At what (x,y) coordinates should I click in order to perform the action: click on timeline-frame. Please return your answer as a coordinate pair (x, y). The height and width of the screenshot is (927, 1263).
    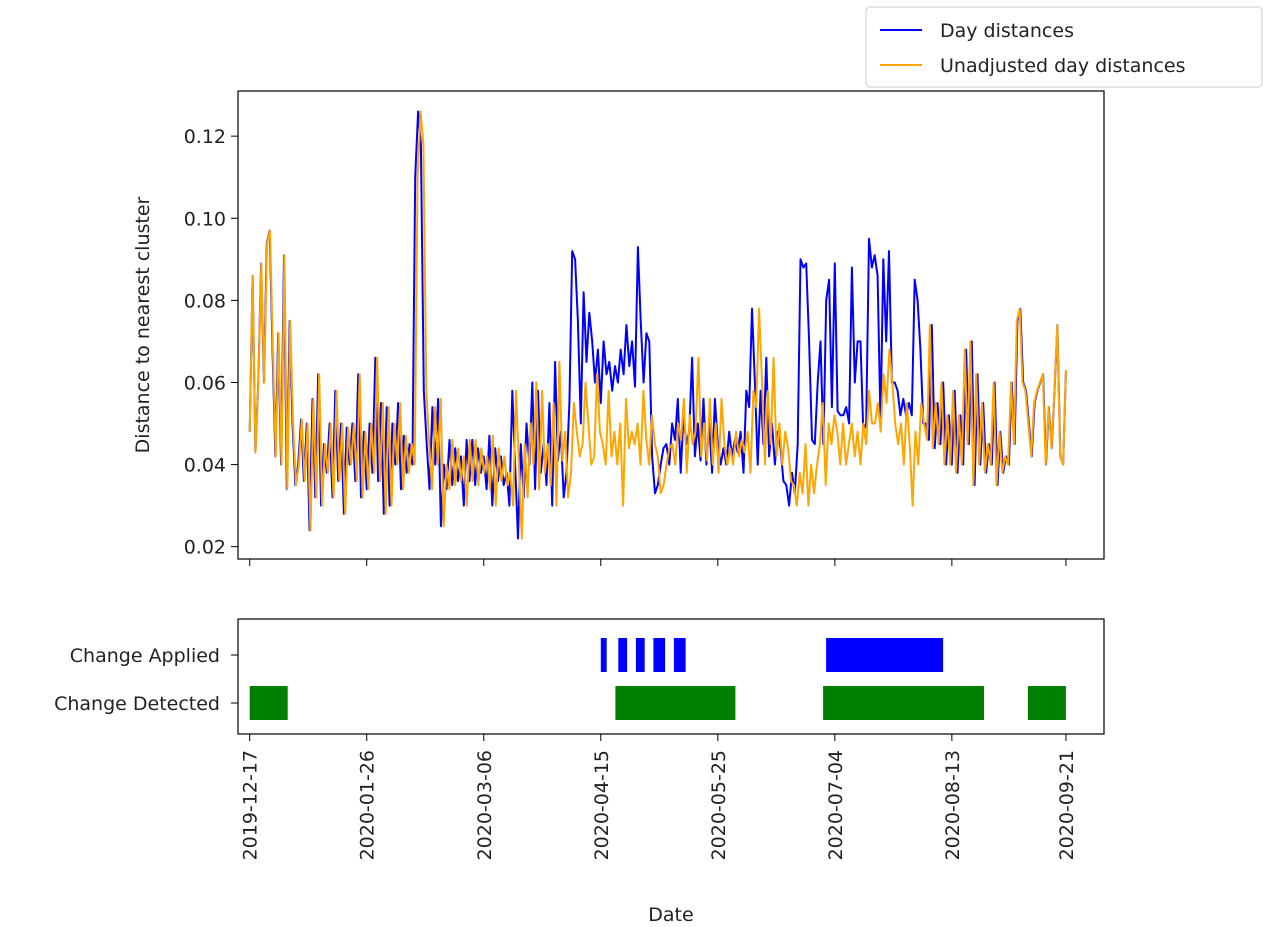
    Looking at the image, I should click on (671, 676).